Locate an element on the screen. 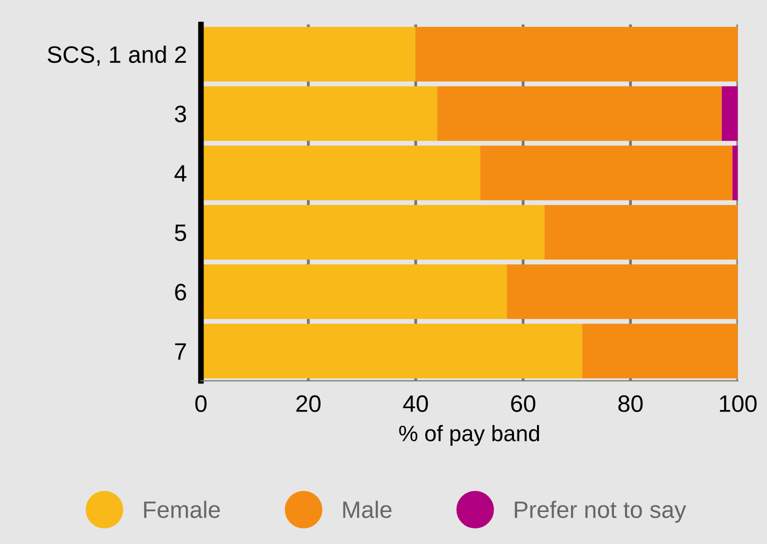 The height and width of the screenshot is (544, 767). y-tick-label: SCS, 1 and 2 is located at coordinates (117, 56).